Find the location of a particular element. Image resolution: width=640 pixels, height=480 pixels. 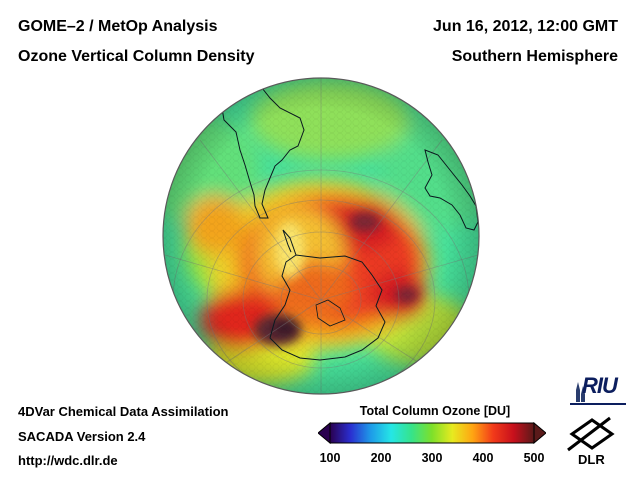

map-title: GOME–2 / MetOp Analysis is located at coordinates (118, 26).